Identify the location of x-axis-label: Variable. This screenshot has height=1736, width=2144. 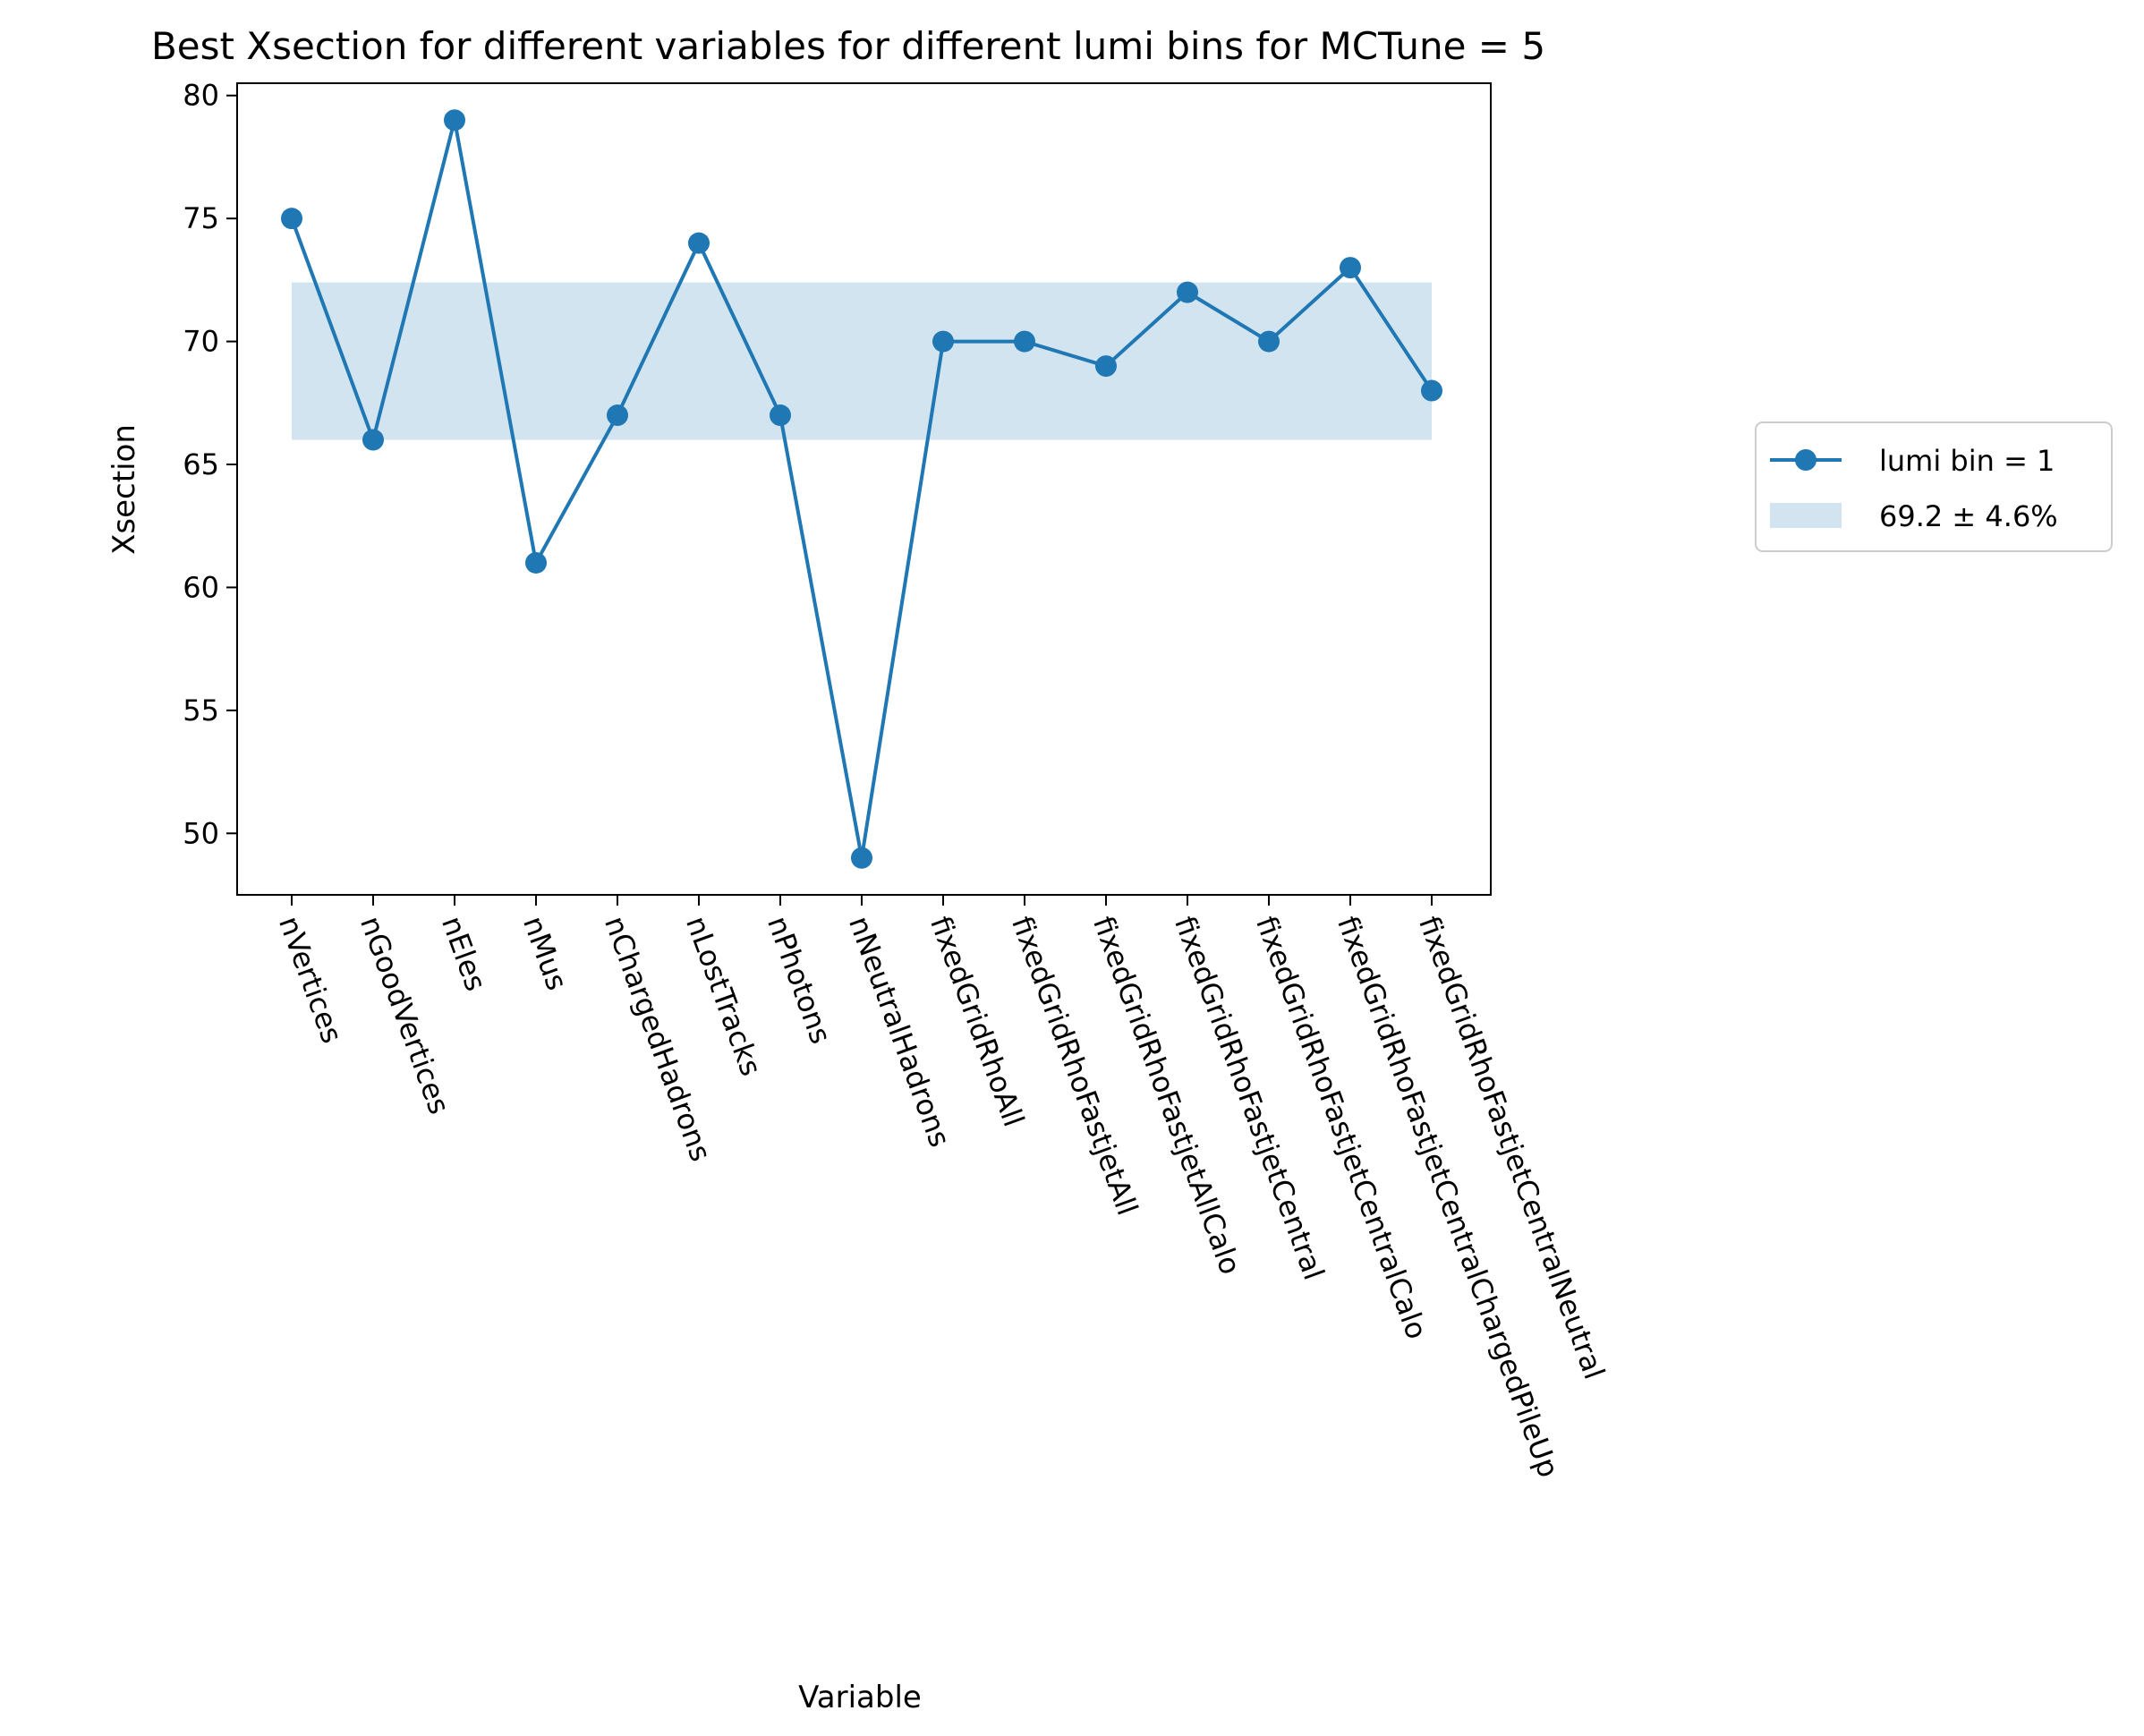
(860, 1697).